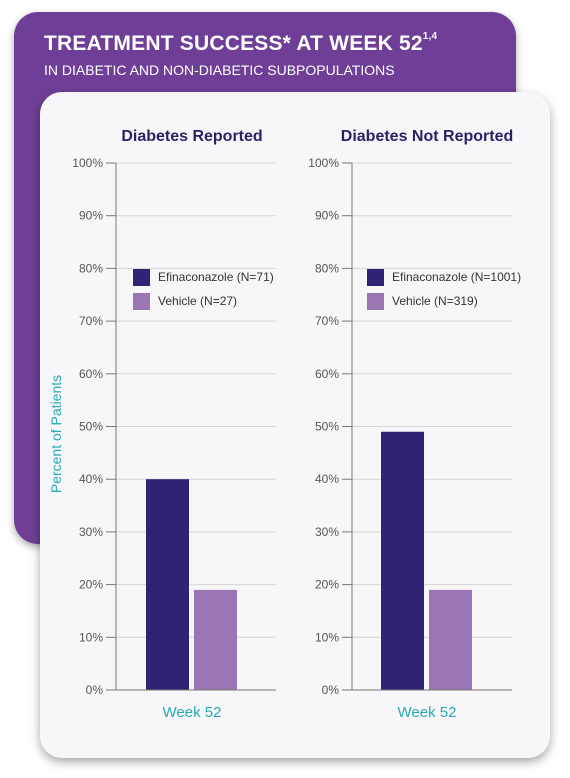  I want to click on legend-item-efinaconazole: Efinaconazole (N=71), so click(203, 277).